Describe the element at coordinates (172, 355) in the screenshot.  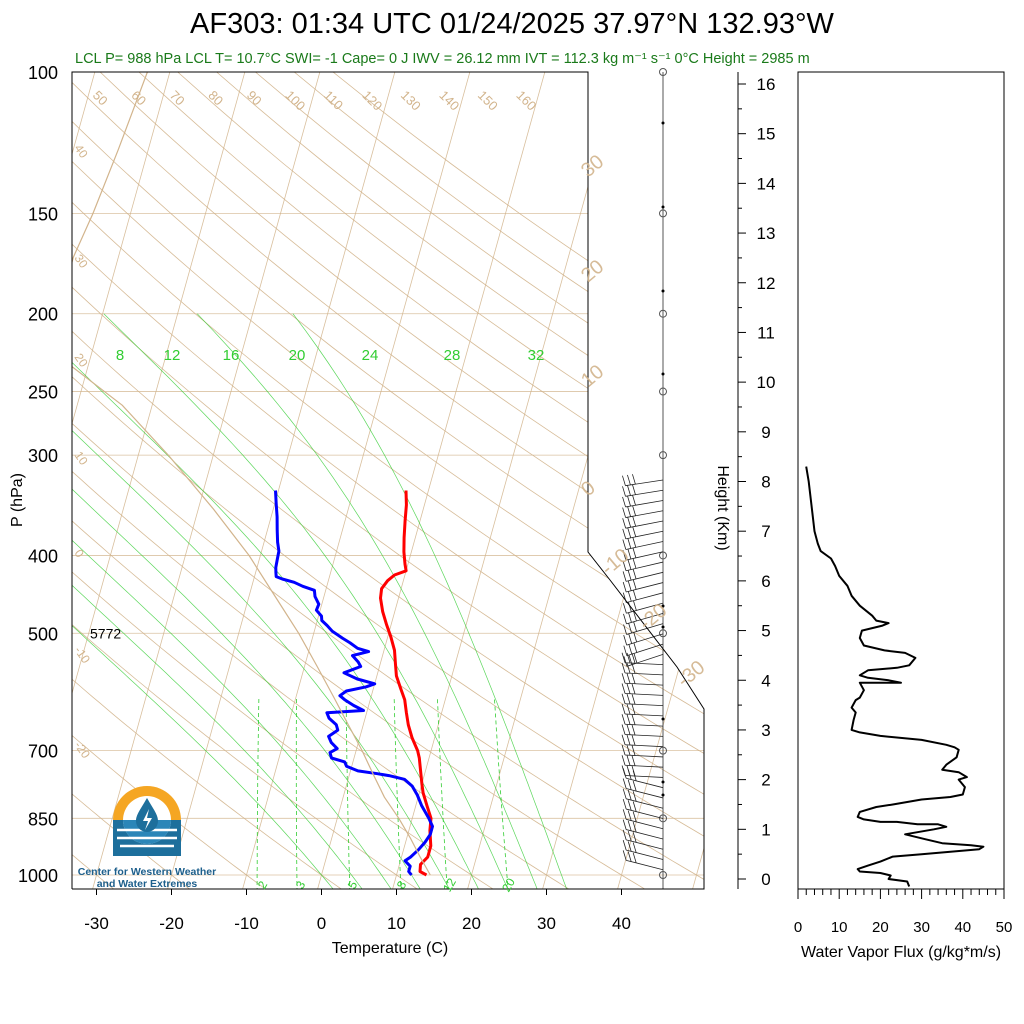
I see `mixing-ratio-label: 12` at that location.